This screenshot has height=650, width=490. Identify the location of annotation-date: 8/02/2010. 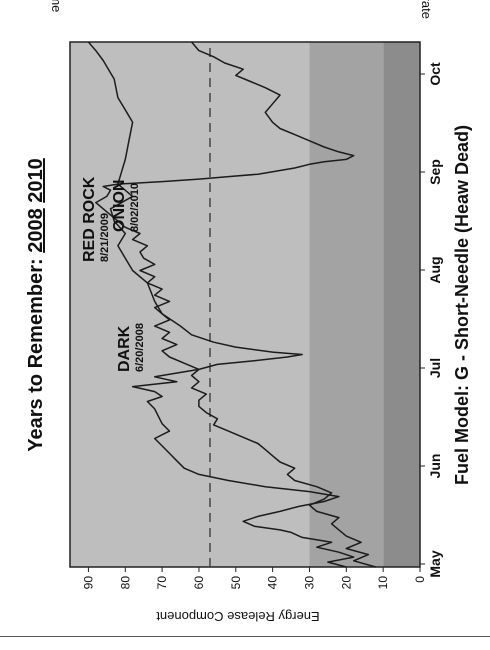
(135, 207).